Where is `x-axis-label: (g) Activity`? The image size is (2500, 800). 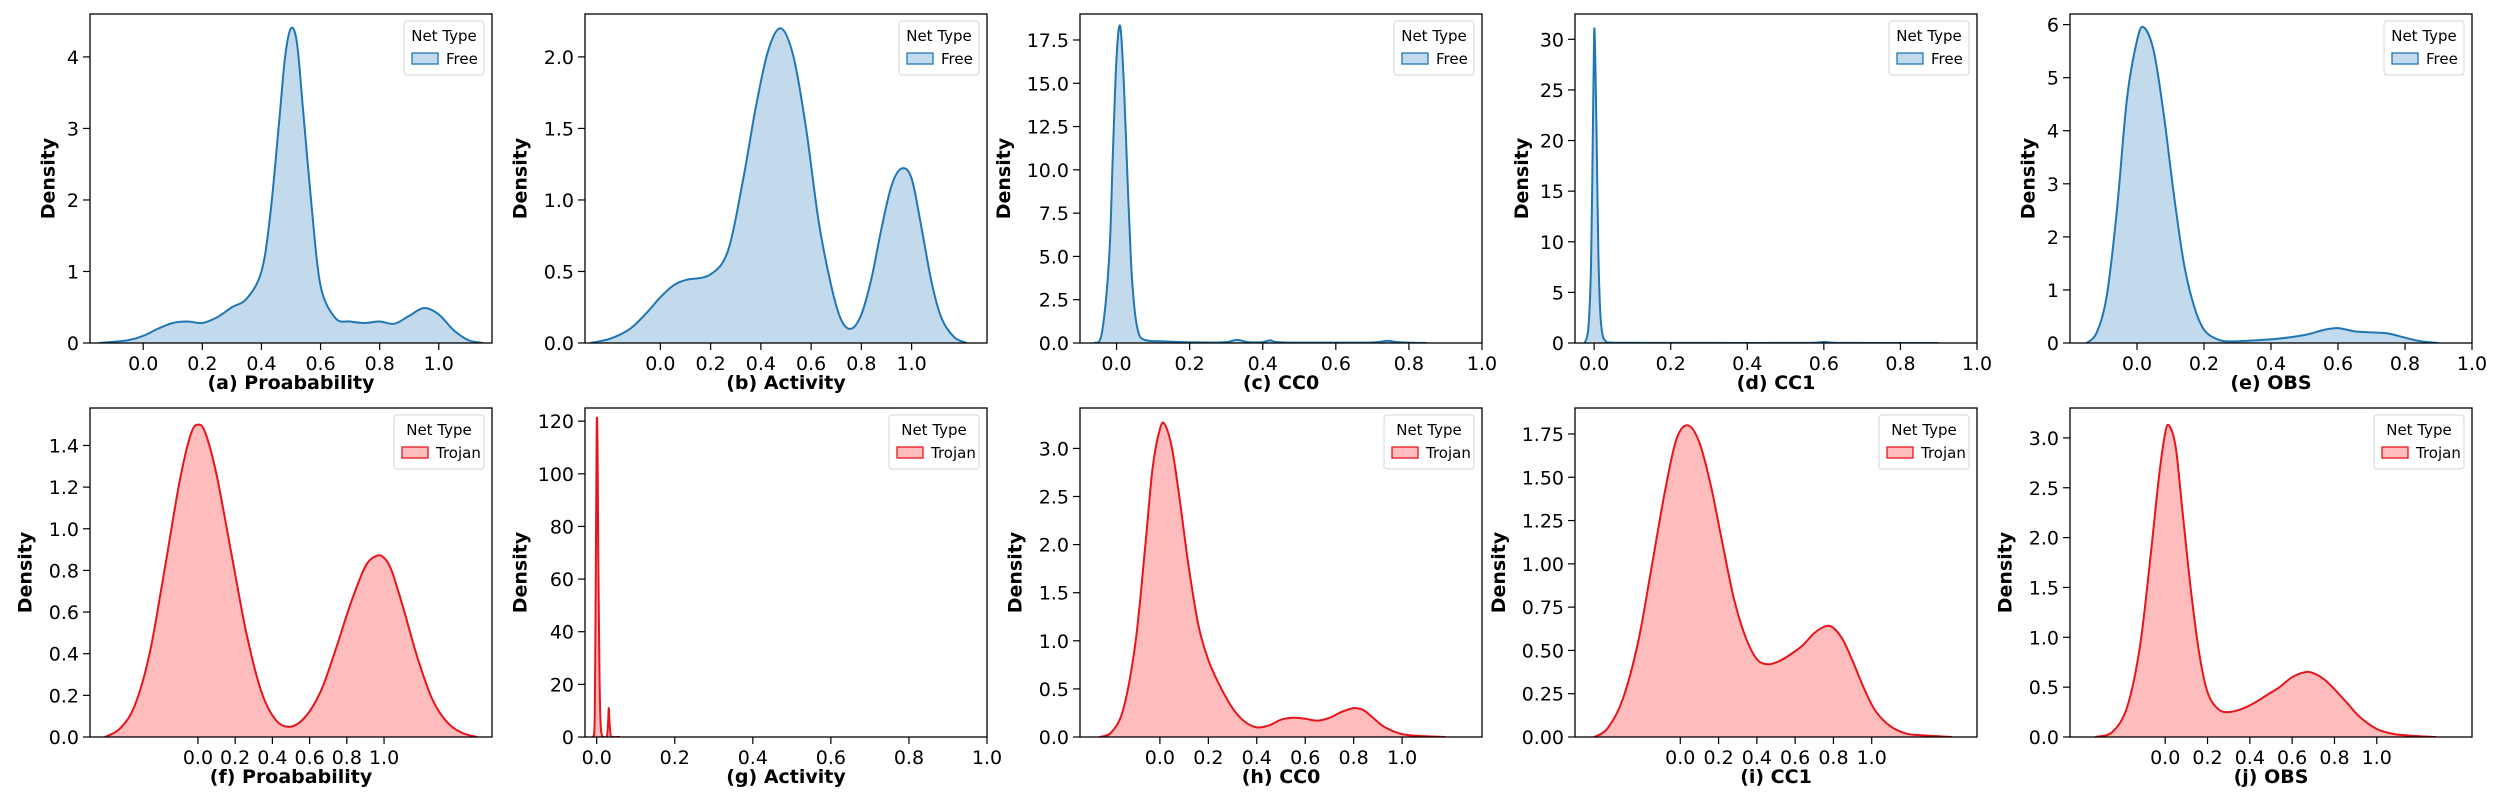 x-axis-label: (g) Activity is located at coordinates (786, 777).